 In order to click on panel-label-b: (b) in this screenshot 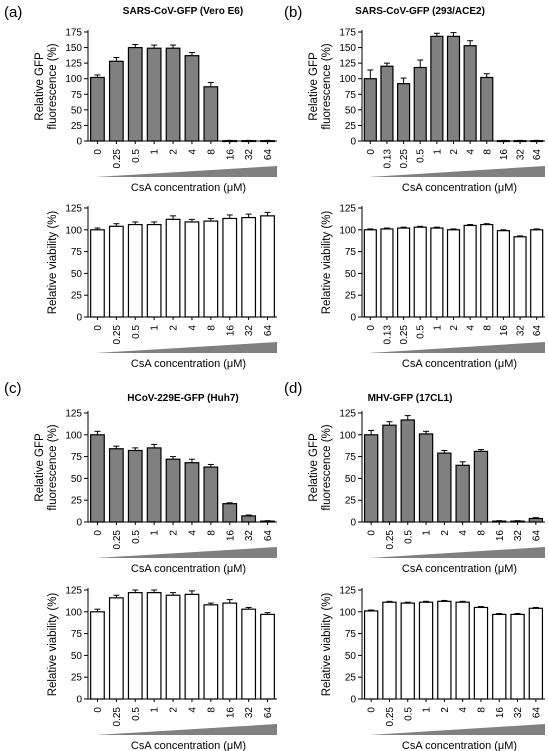, I will do `click(293, 12)`.